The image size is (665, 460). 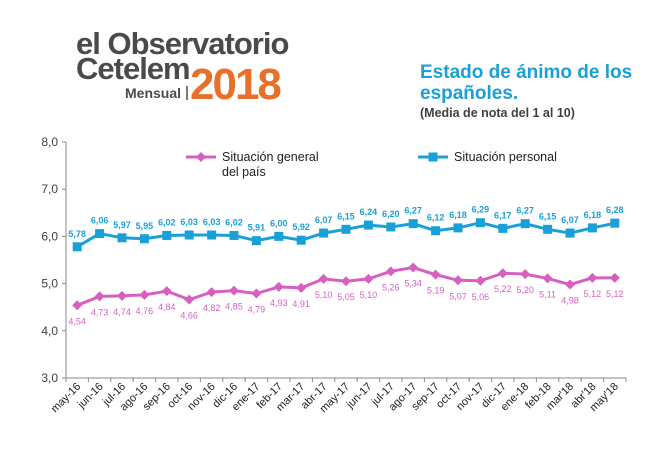 What do you see at coordinates (369, 212) in the screenshot?
I see `data-label: 6,24` at bounding box center [369, 212].